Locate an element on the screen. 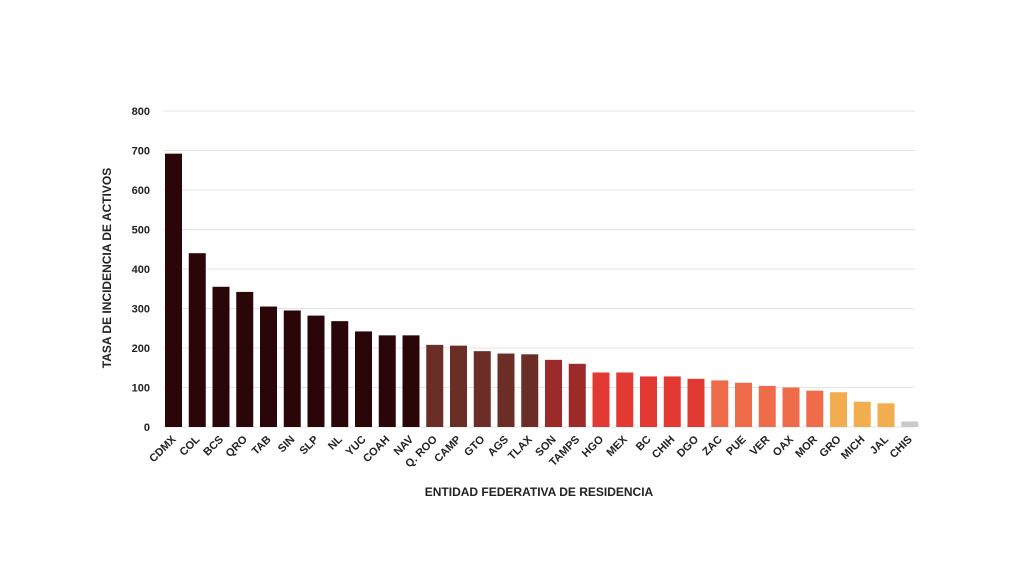 The image size is (1033, 583). y-tick-label: 600 is located at coordinates (141, 191).